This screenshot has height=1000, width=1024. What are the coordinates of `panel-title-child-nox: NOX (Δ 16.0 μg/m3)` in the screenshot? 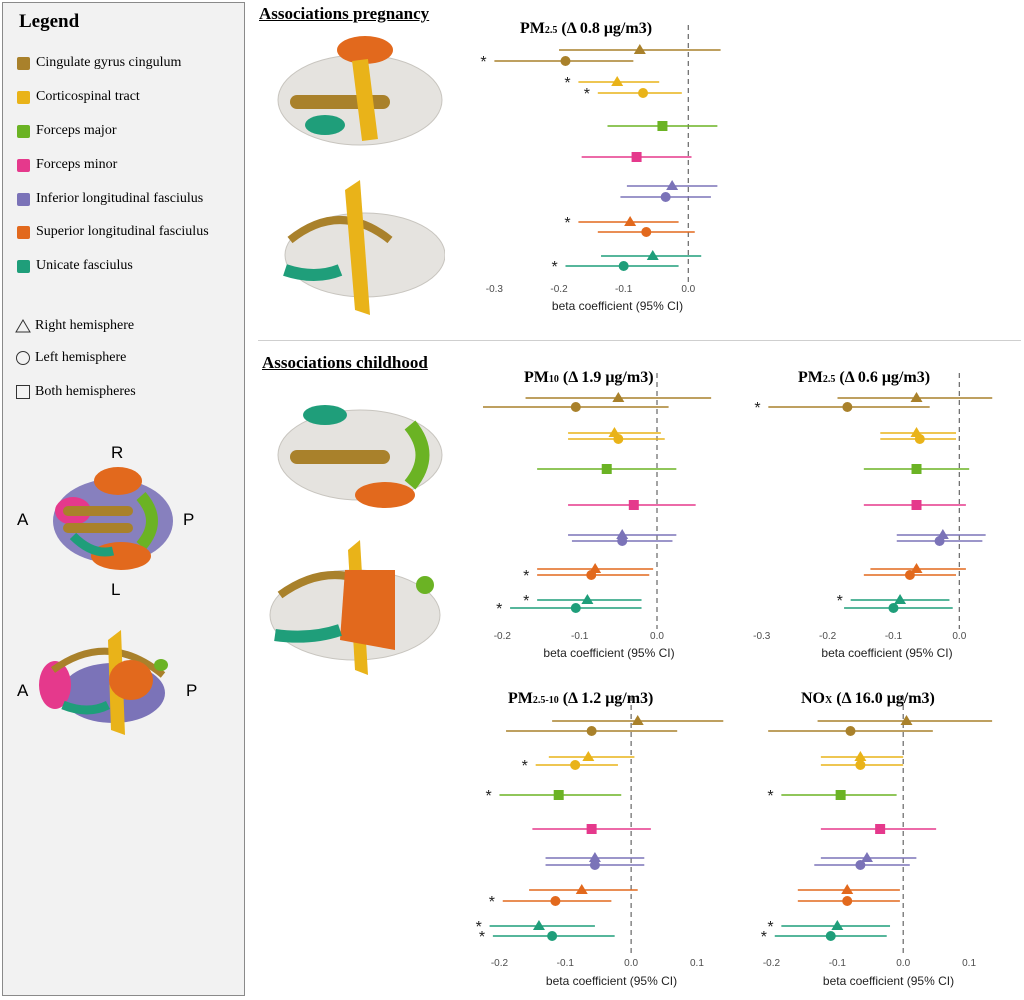 It's located at (868, 699).